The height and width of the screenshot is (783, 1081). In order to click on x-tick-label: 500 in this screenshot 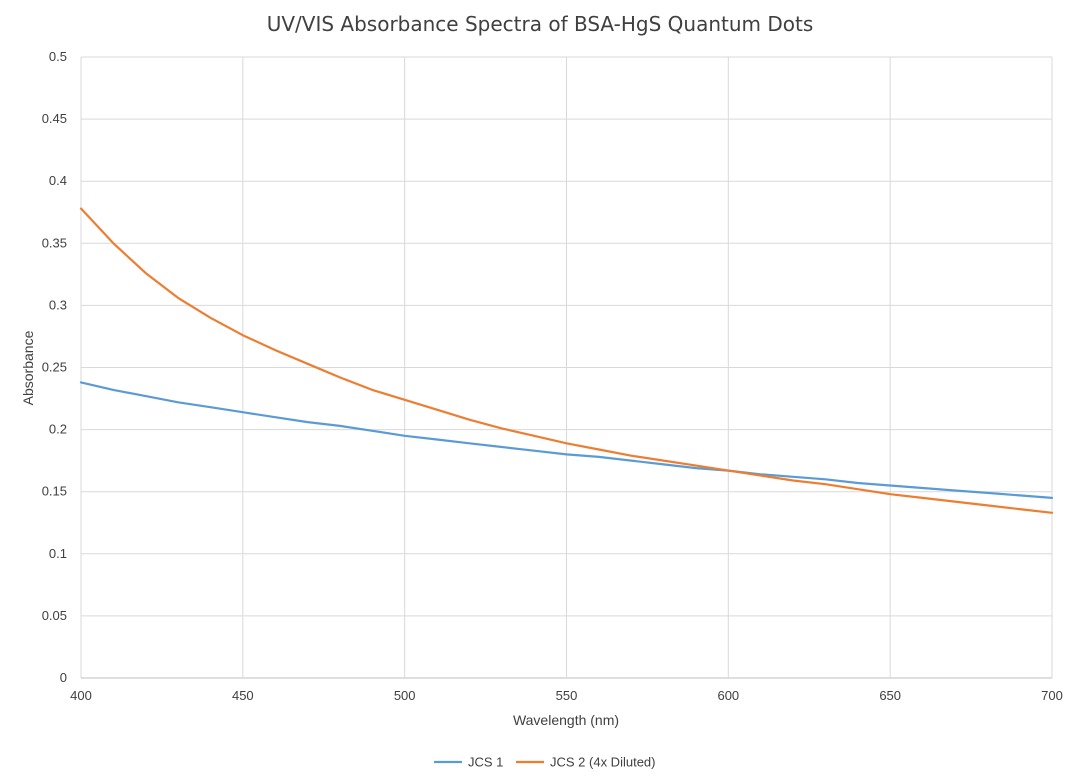, I will do `click(405, 695)`.